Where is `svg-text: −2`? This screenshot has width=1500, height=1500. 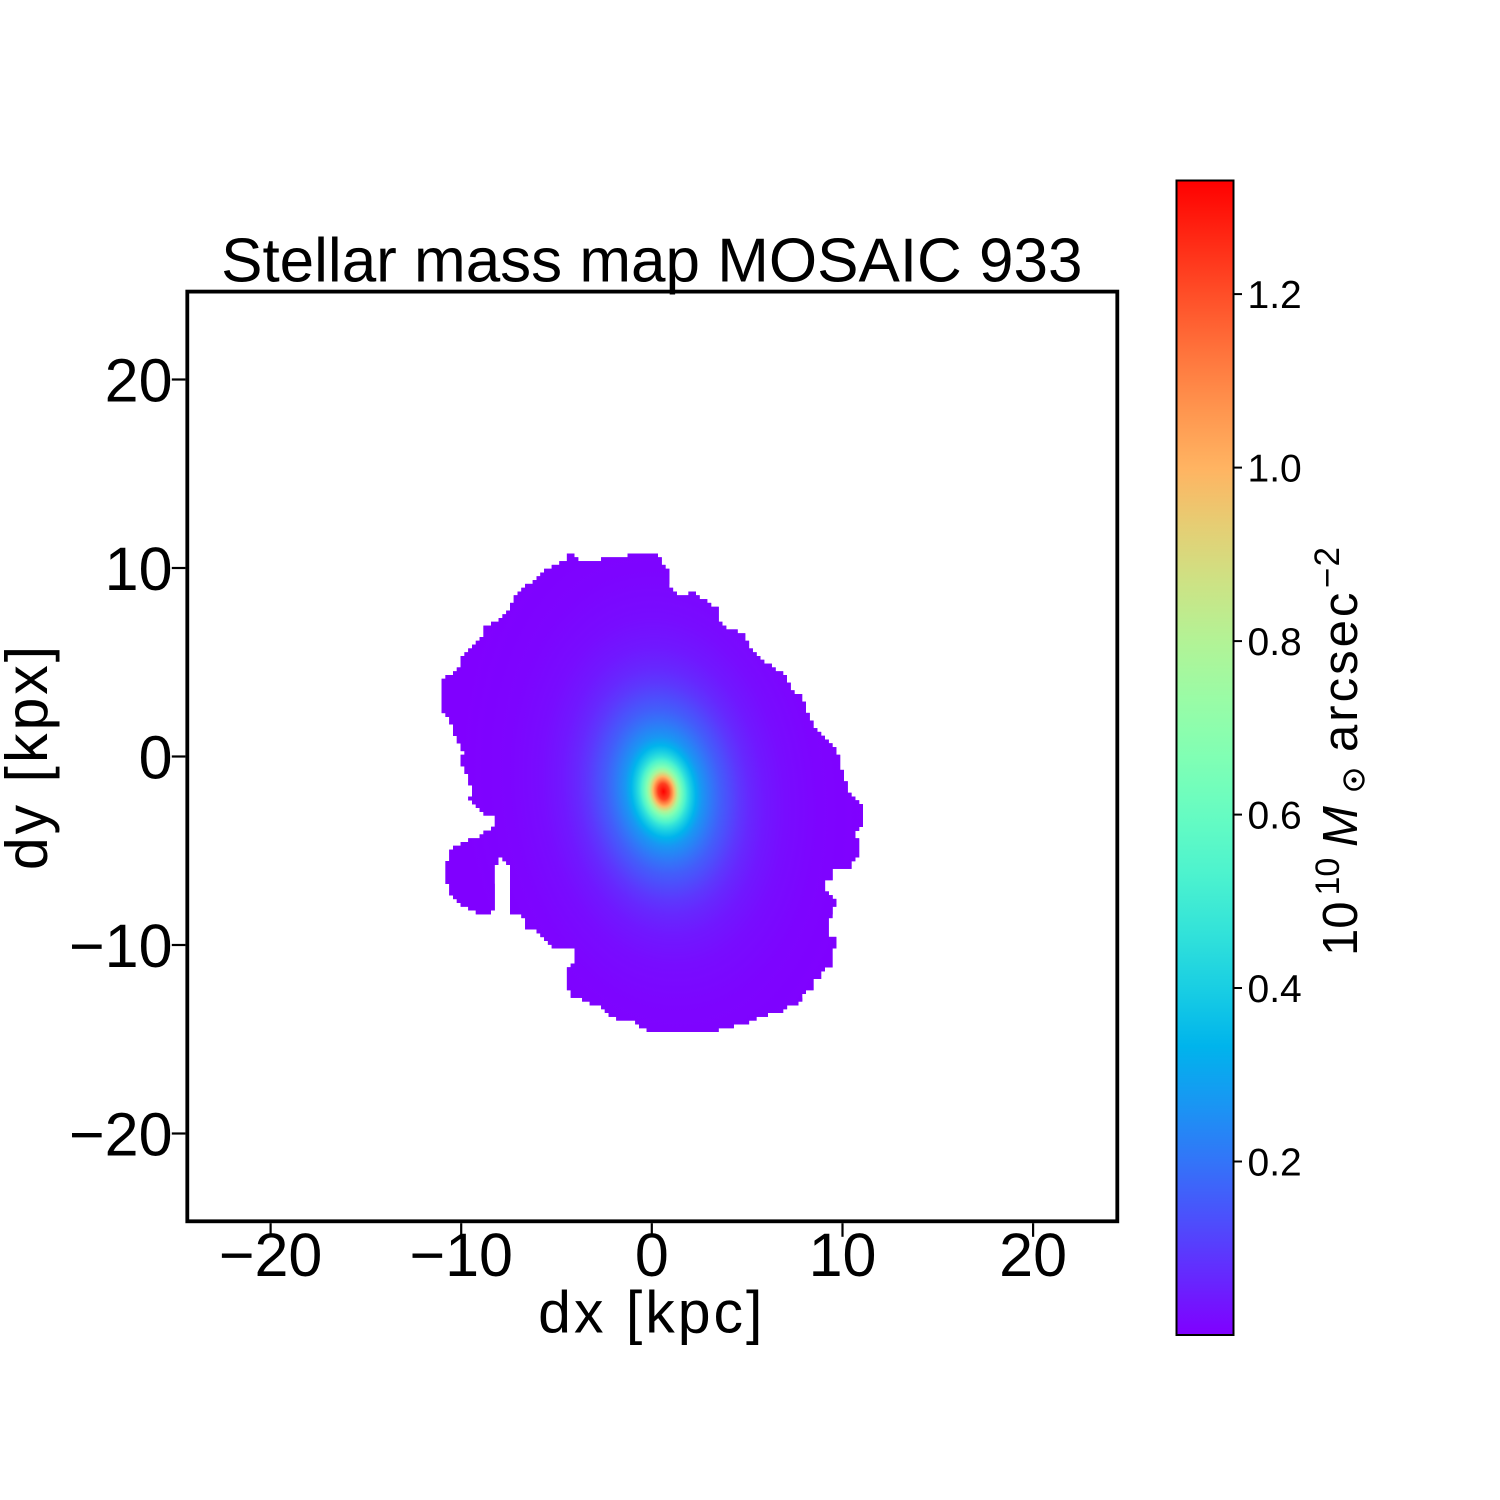 svg-text: −2 is located at coordinates (1327, 567).